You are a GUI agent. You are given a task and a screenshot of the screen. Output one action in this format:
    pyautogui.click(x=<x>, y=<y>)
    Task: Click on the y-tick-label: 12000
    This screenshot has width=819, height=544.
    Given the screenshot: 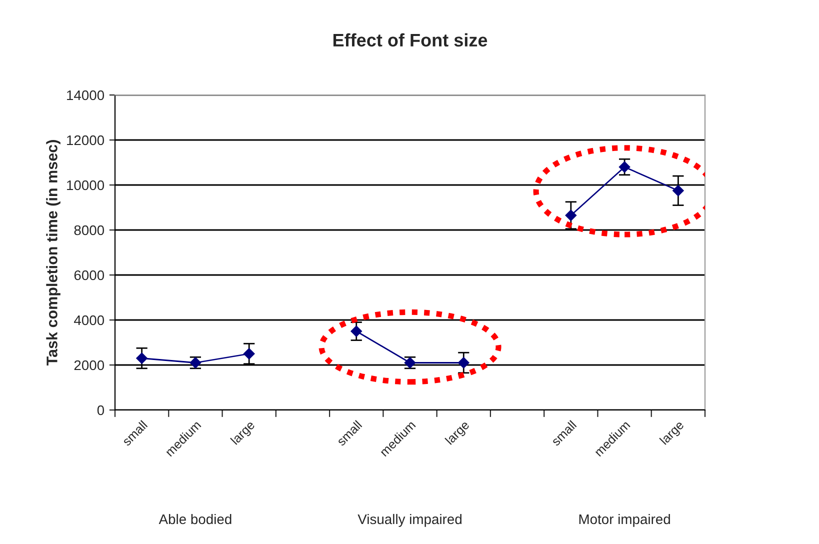 What is the action you would take?
    pyautogui.click(x=85, y=140)
    